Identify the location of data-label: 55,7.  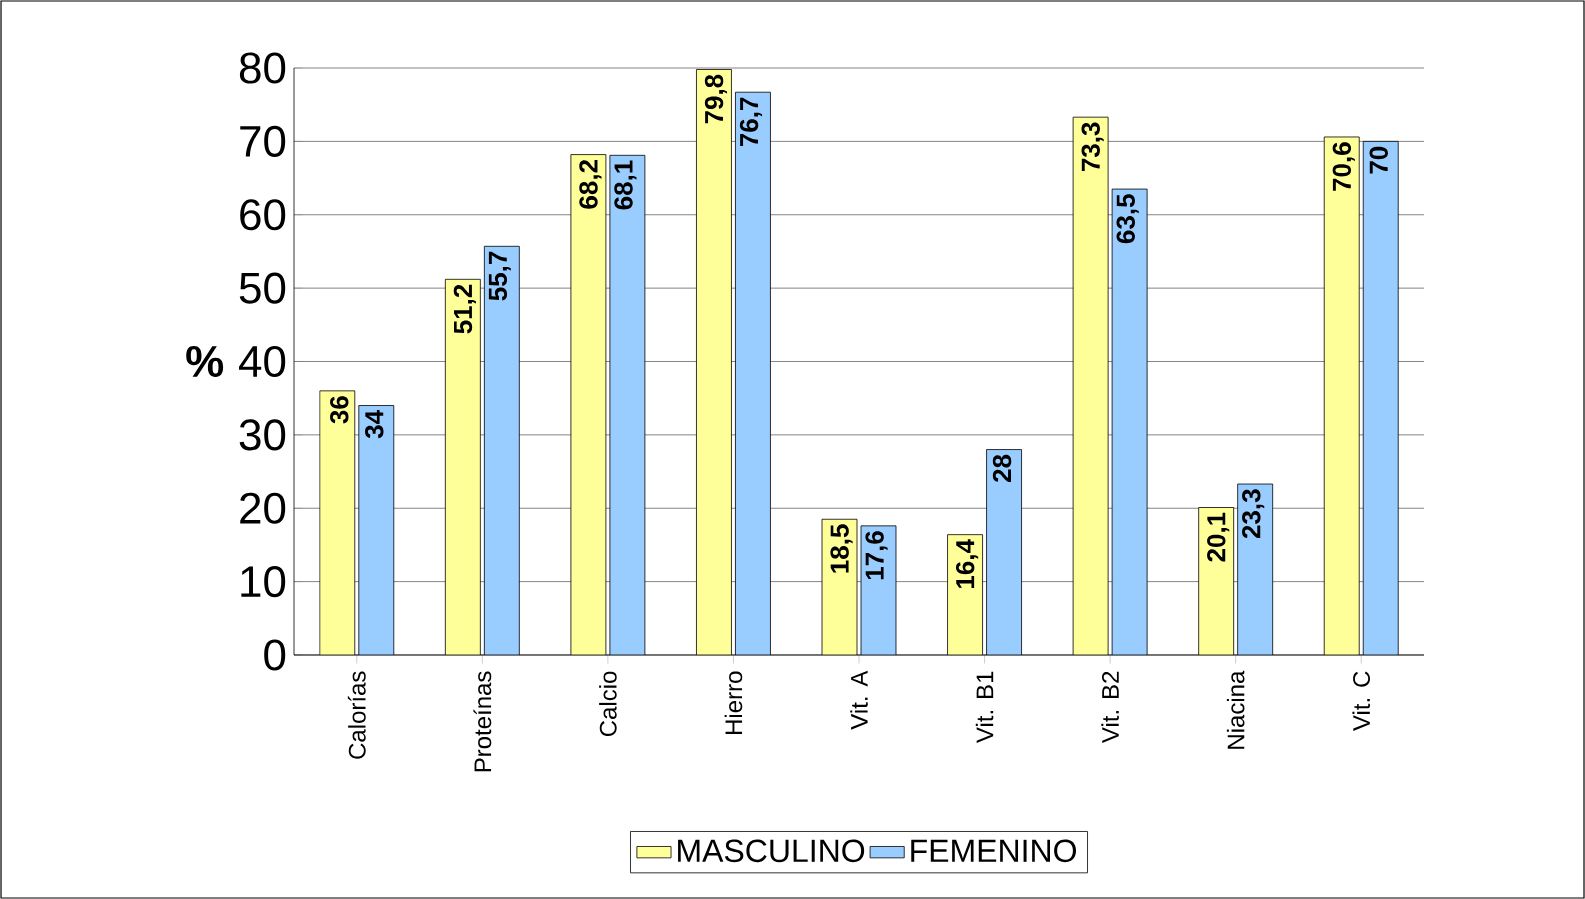
(499, 276).